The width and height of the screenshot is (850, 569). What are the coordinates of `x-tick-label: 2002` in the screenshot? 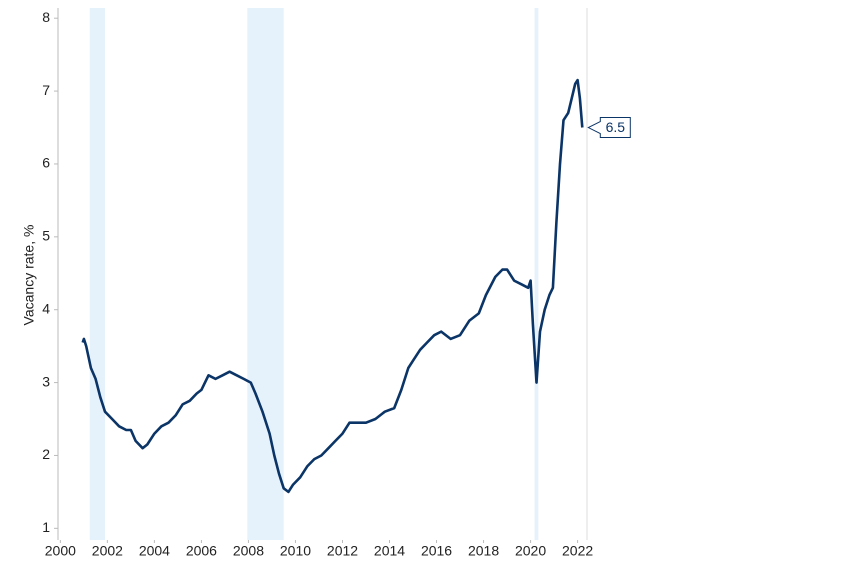 It's located at (107, 551).